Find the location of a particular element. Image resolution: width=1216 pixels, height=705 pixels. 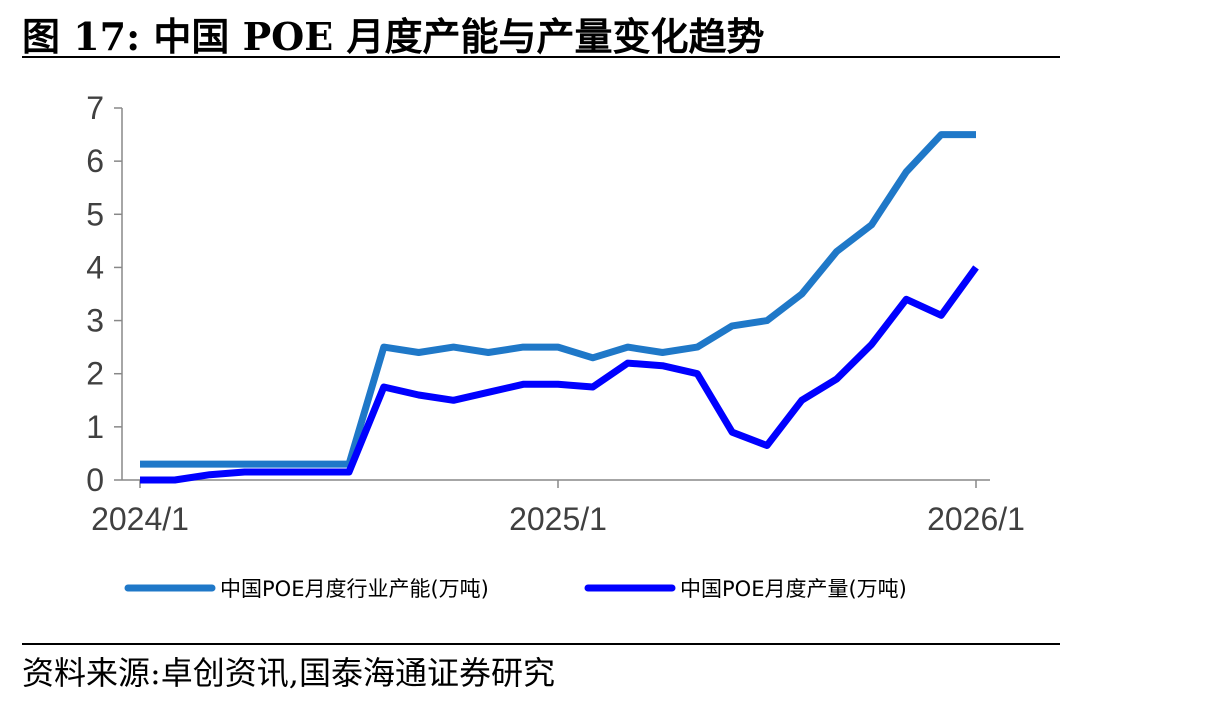

source-rule is located at coordinates (541, 644).